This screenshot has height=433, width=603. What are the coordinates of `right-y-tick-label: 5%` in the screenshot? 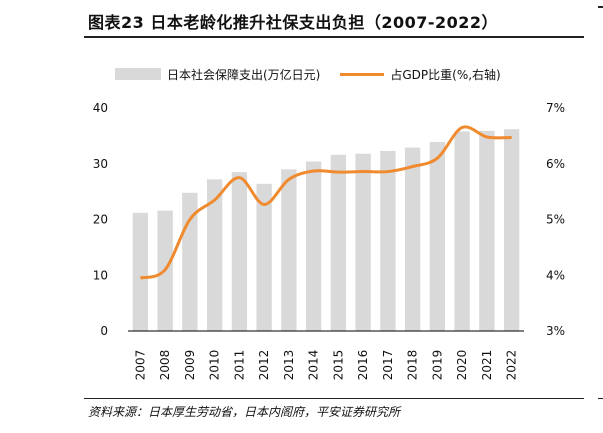 It's located at (555, 220).